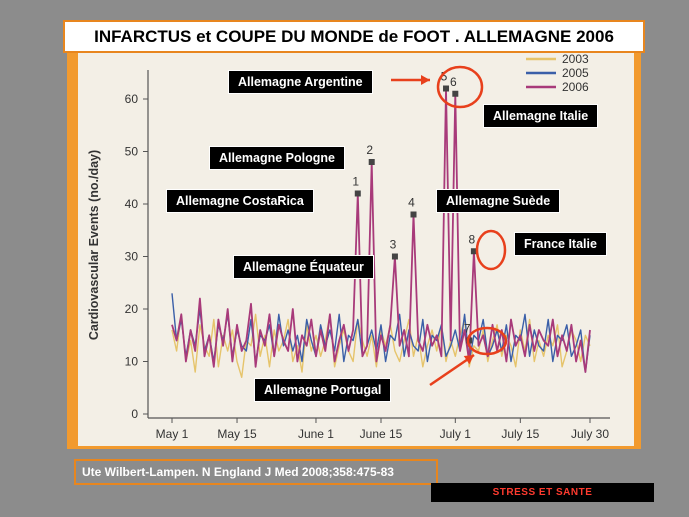 The width and height of the screenshot is (689, 517). What do you see at coordinates (132, 257) in the screenshot?
I see `y-tick-label: 30` at bounding box center [132, 257].